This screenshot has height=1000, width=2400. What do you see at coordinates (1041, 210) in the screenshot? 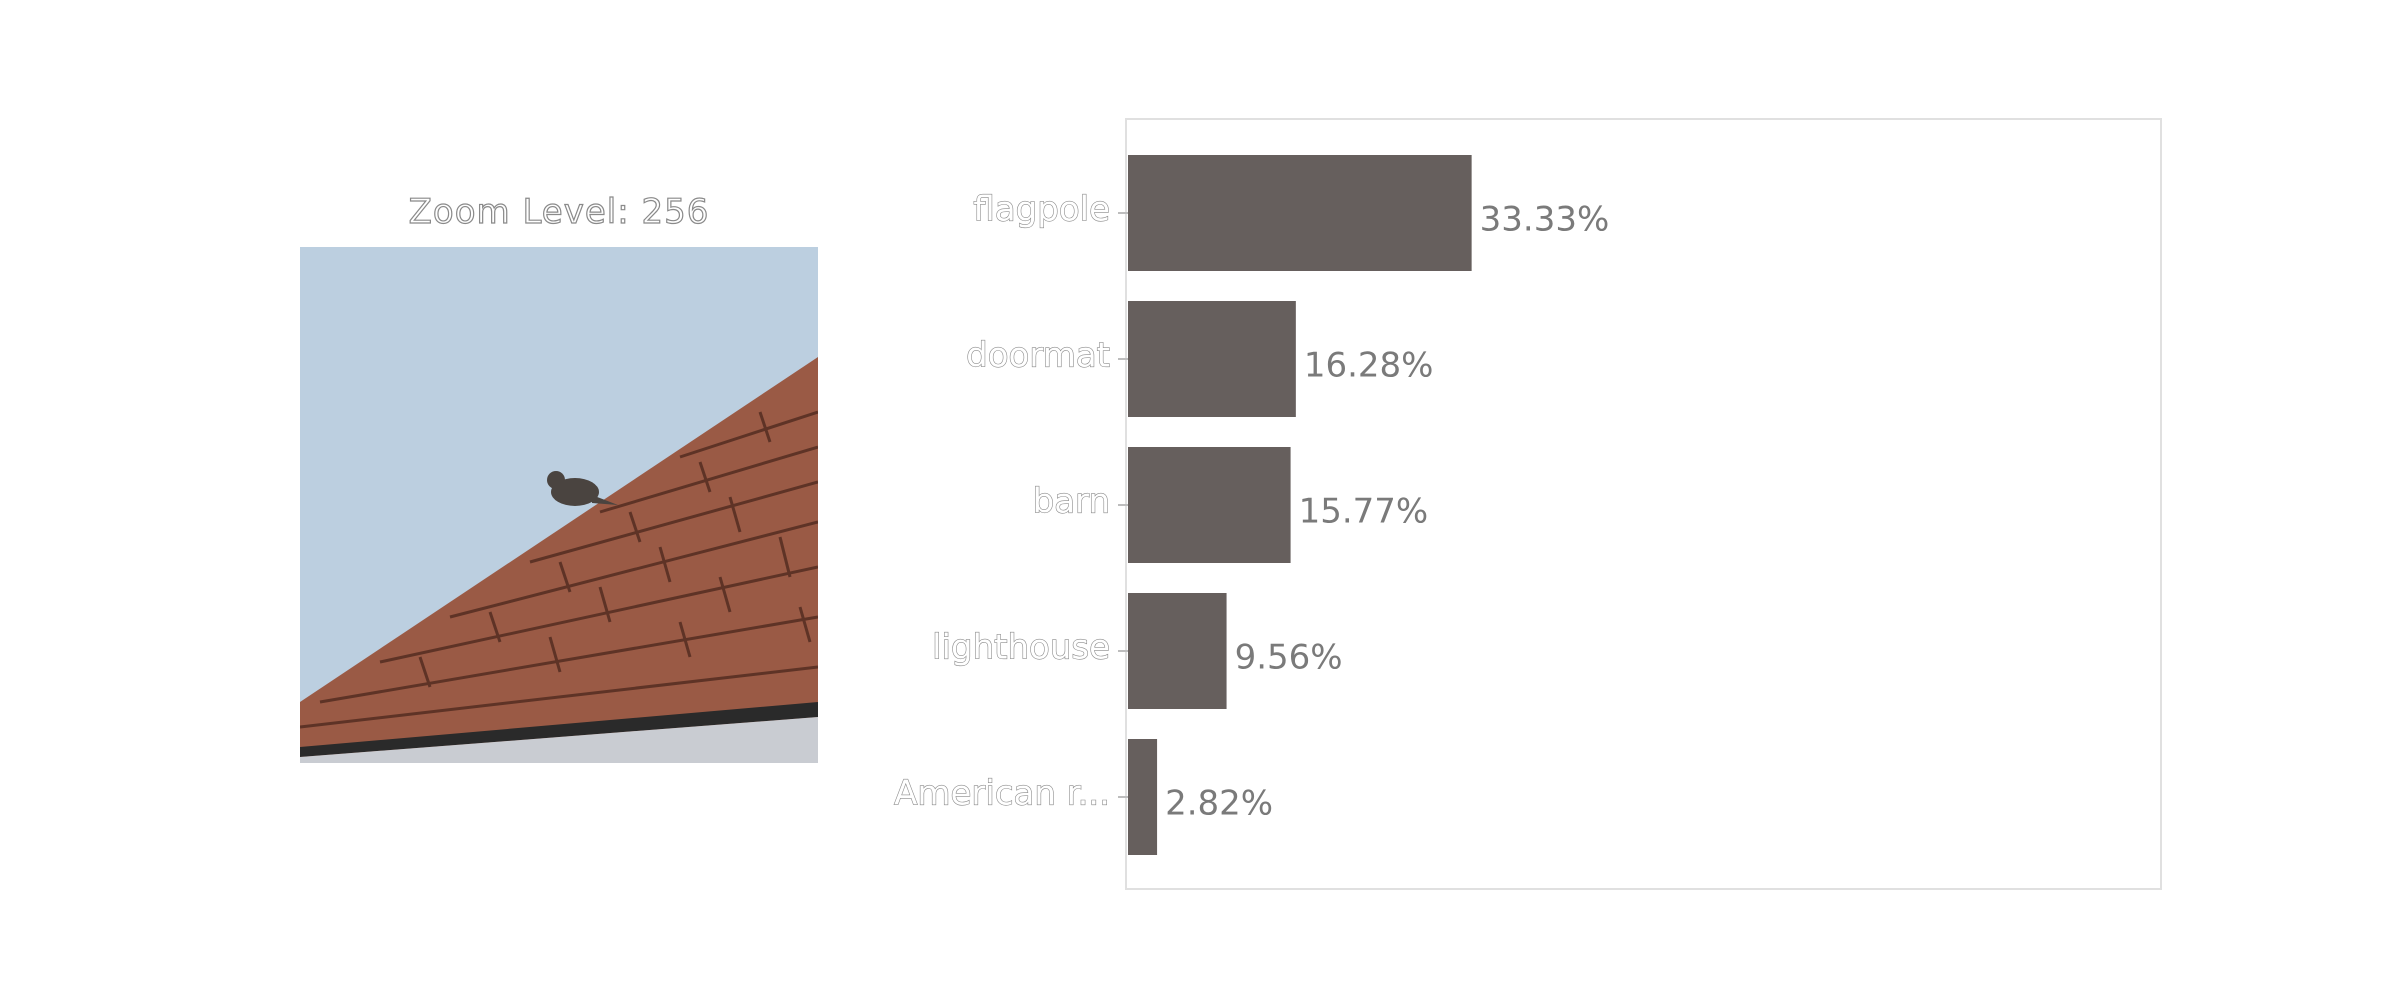
I see `category-label-0: flagpole` at bounding box center [1041, 210].